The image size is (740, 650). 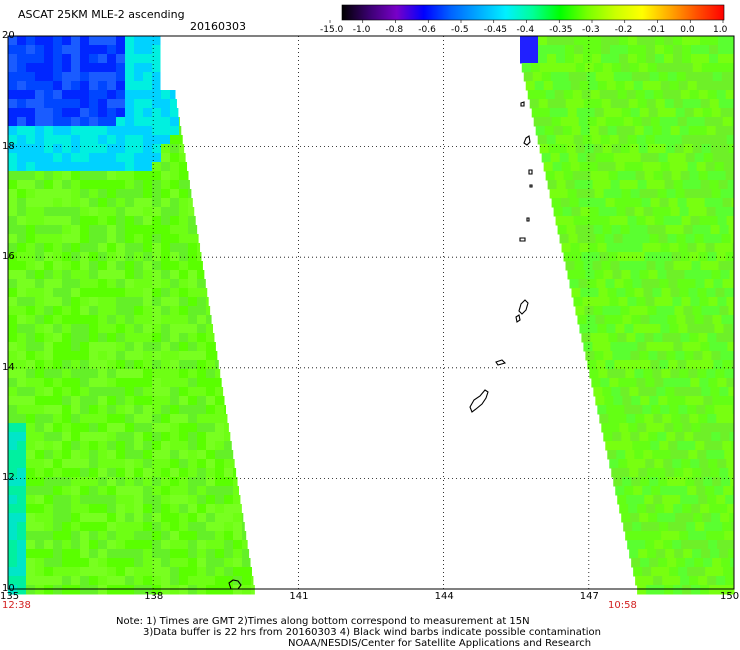 I want to click on time-right: 10:58, so click(x=622, y=605).